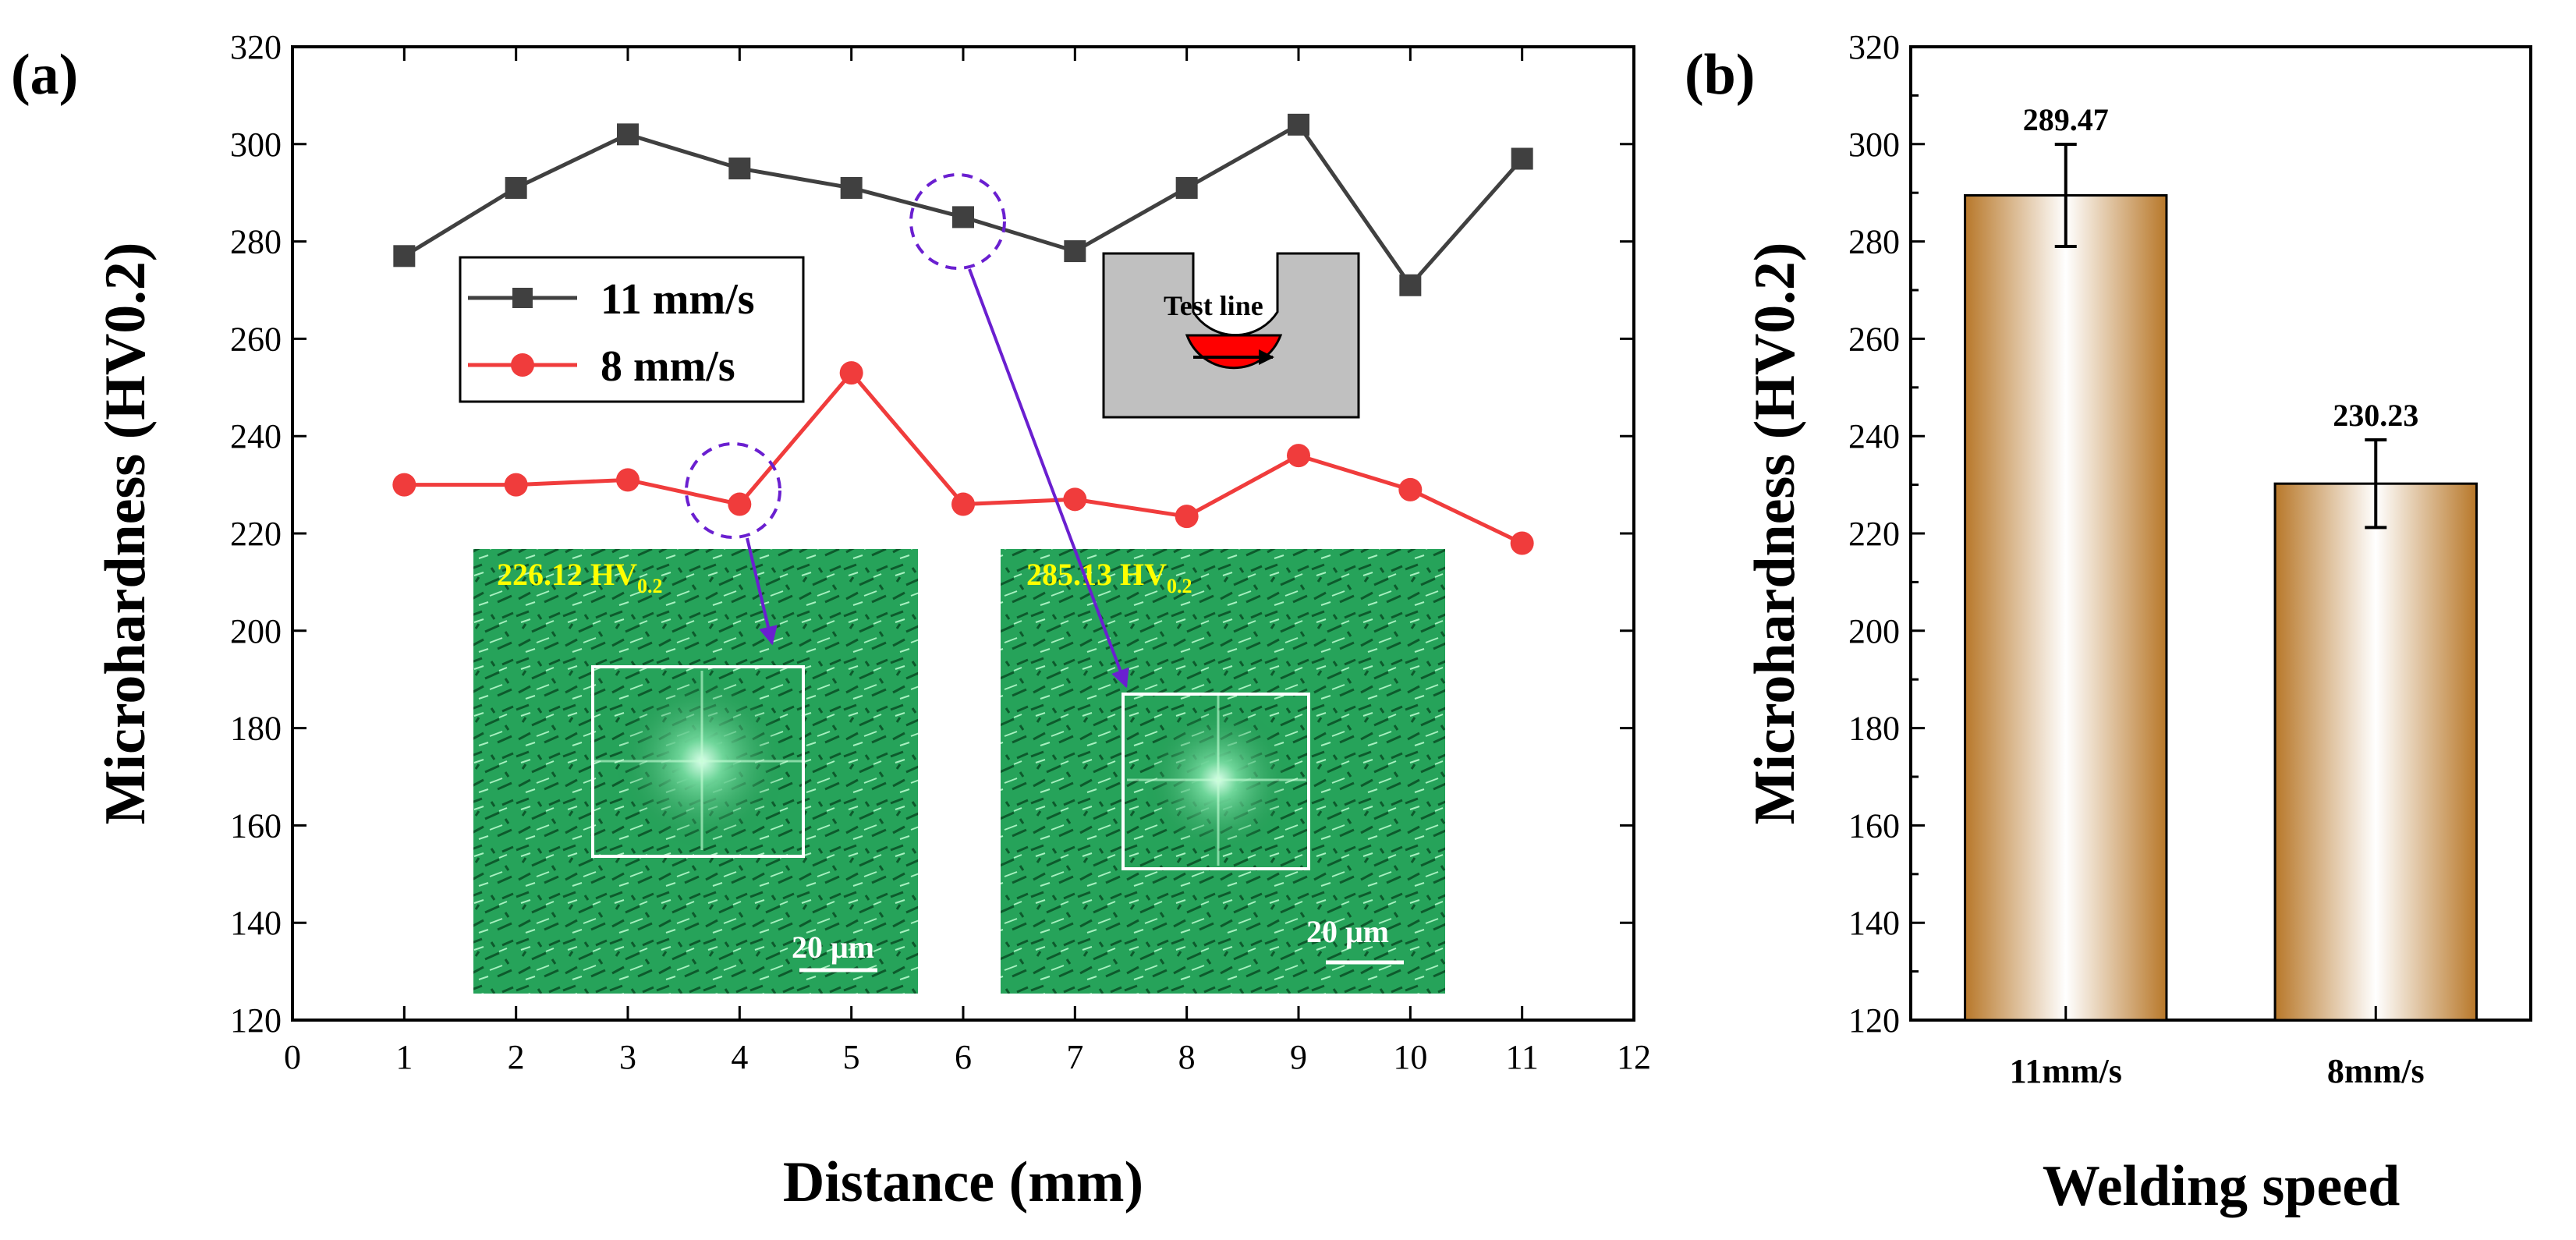  I want to click on micrograph-inset-left: 226.12 HV0.2 20 μm, so click(695, 771).